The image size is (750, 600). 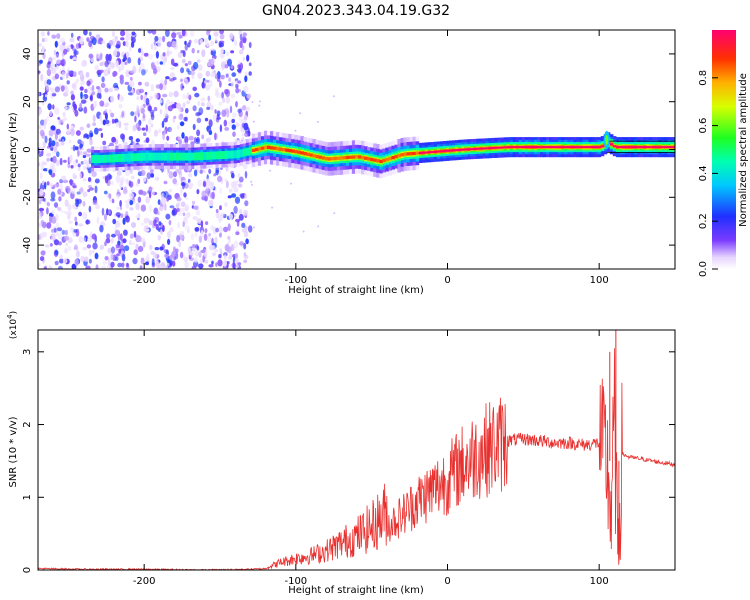 What do you see at coordinates (27, 352) in the screenshot?
I see `y-tick-label: 3` at bounding box center [27, 352].